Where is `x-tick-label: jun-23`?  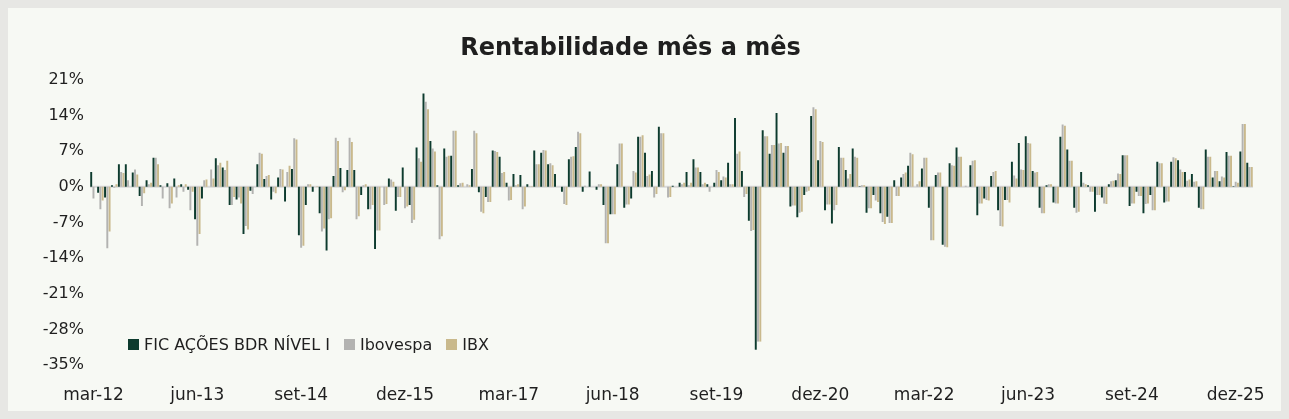
x-tick-label: jun-23 is located at coordinates (1027, 393).